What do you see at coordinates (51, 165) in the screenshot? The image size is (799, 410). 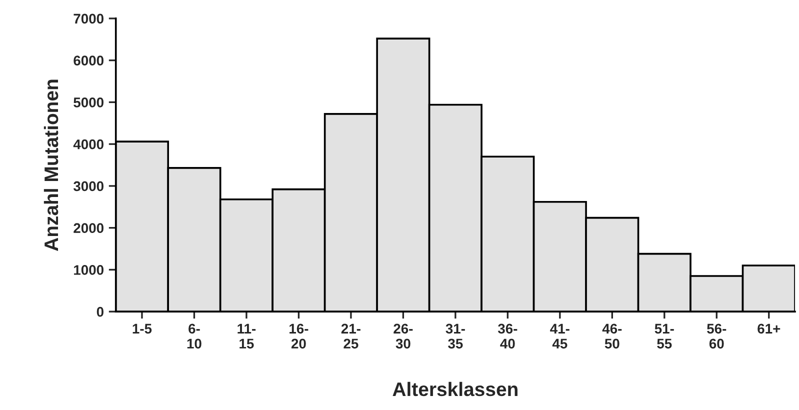 I see `y-axis-title: Anzahl Mutationen` at bounding box center [51, 165].